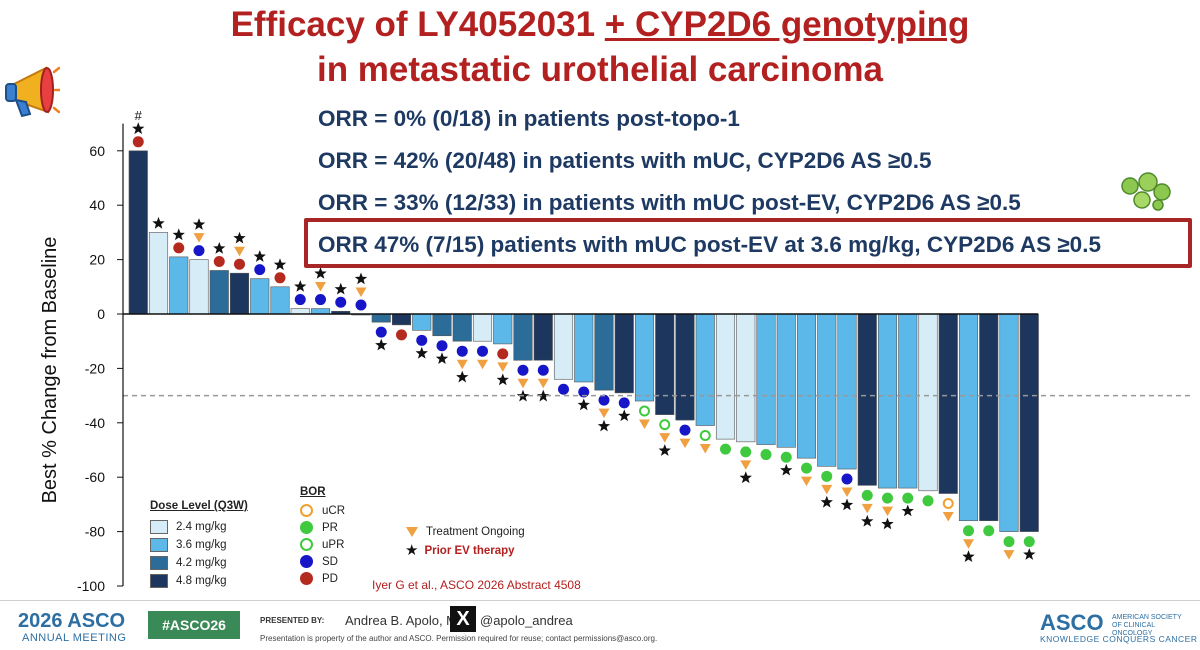  I want to click on citation: Iyer G et al., ASCO 2026 Abstract 4508, so click(476, 585).